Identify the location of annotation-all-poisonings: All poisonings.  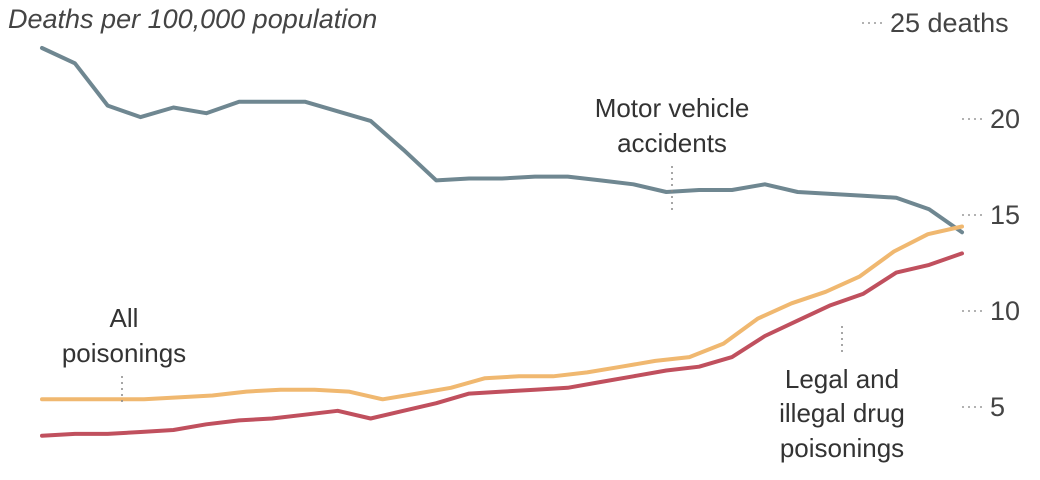
(124, 353).